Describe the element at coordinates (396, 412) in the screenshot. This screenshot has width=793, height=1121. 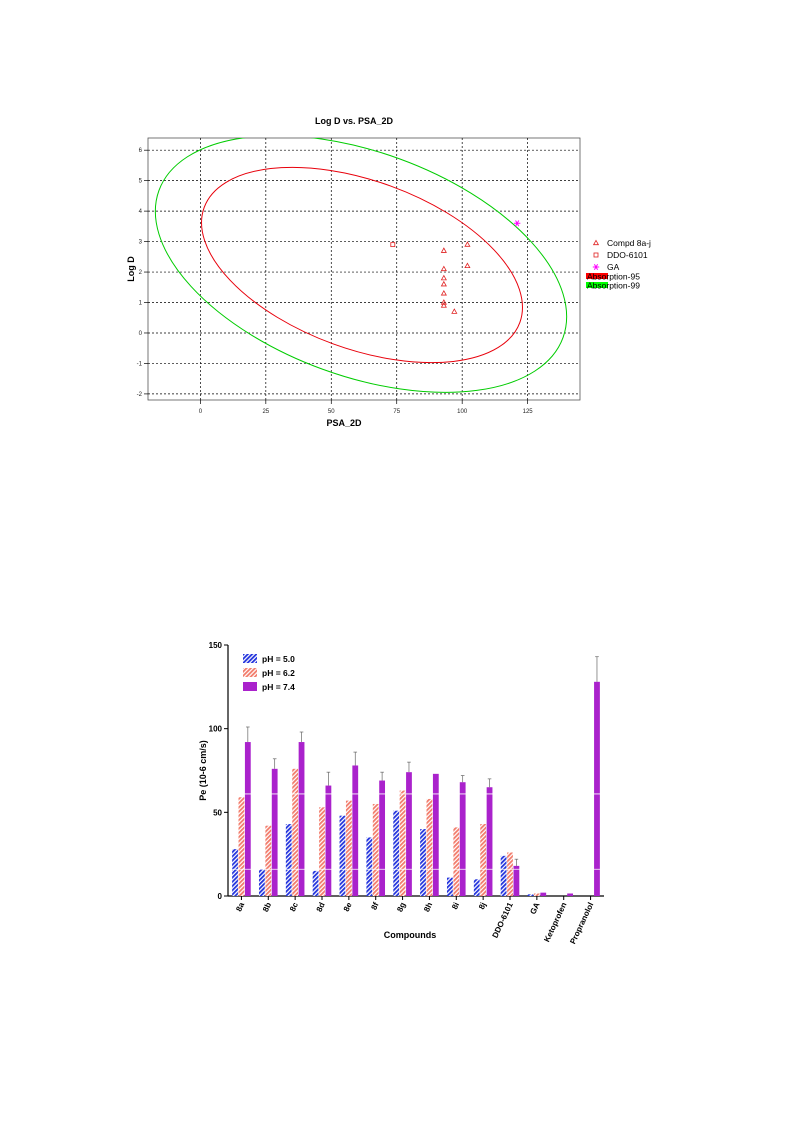
I see `x-tick-label: 75` at that location.